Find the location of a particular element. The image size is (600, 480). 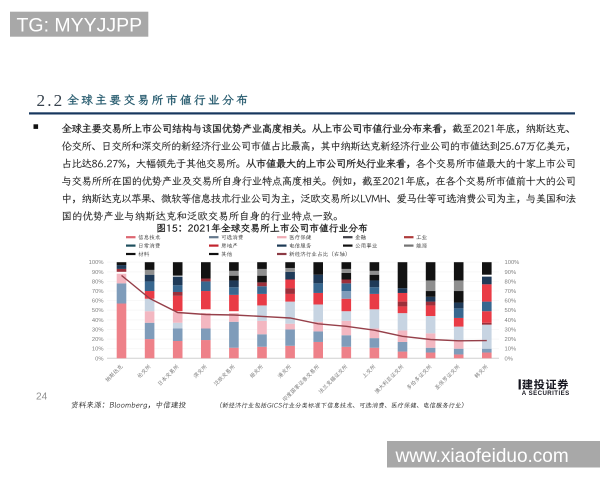

svg-text: www.xiaofeiduo.com is located at coordinates (482, 456).